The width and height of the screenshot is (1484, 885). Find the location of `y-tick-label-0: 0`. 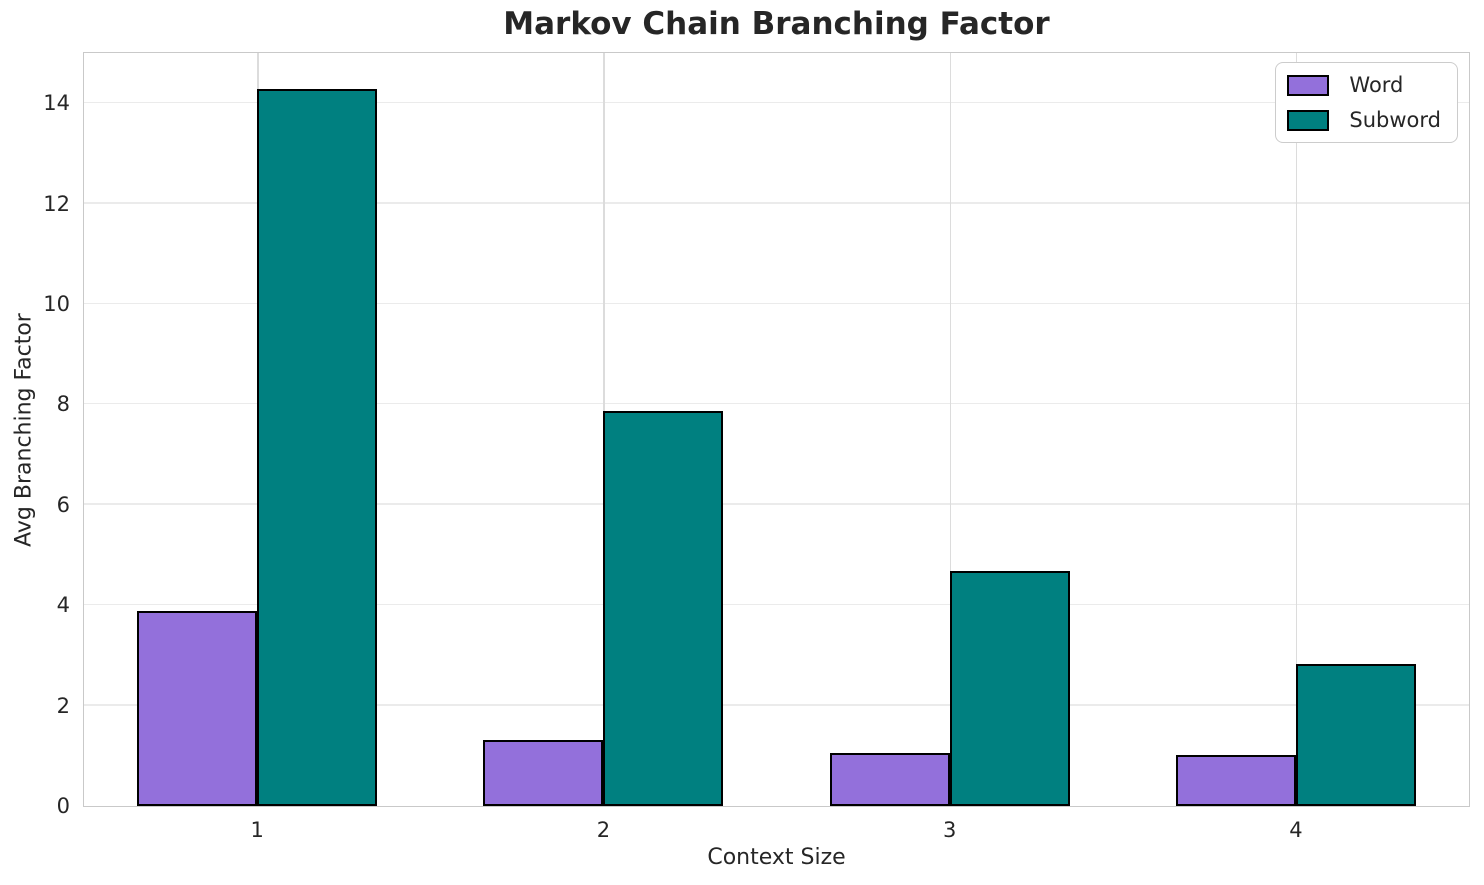

y-tick-label-0: 0 is located at coordinates (63, 806).